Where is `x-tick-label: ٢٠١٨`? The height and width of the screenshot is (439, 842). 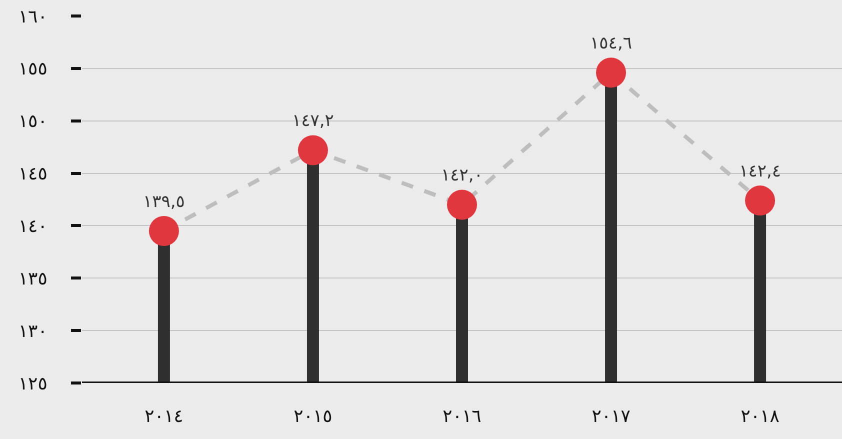 x-tick-label: ٢٠١٨ is located at coordinates (760, 416).